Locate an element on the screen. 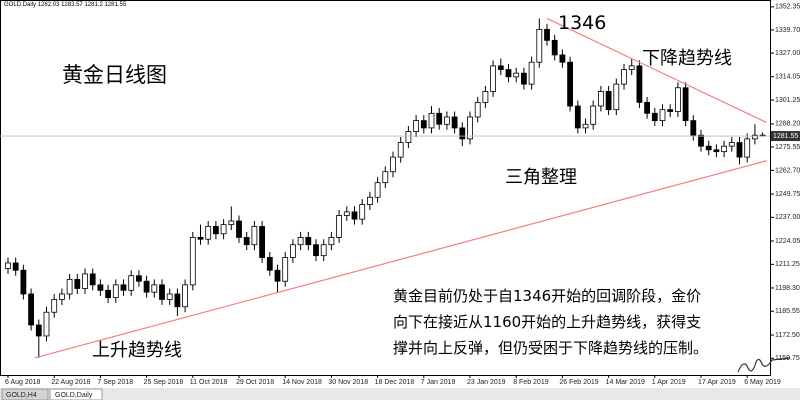  y-tick-label: 1249.75 is located at coordinates (787, 194).